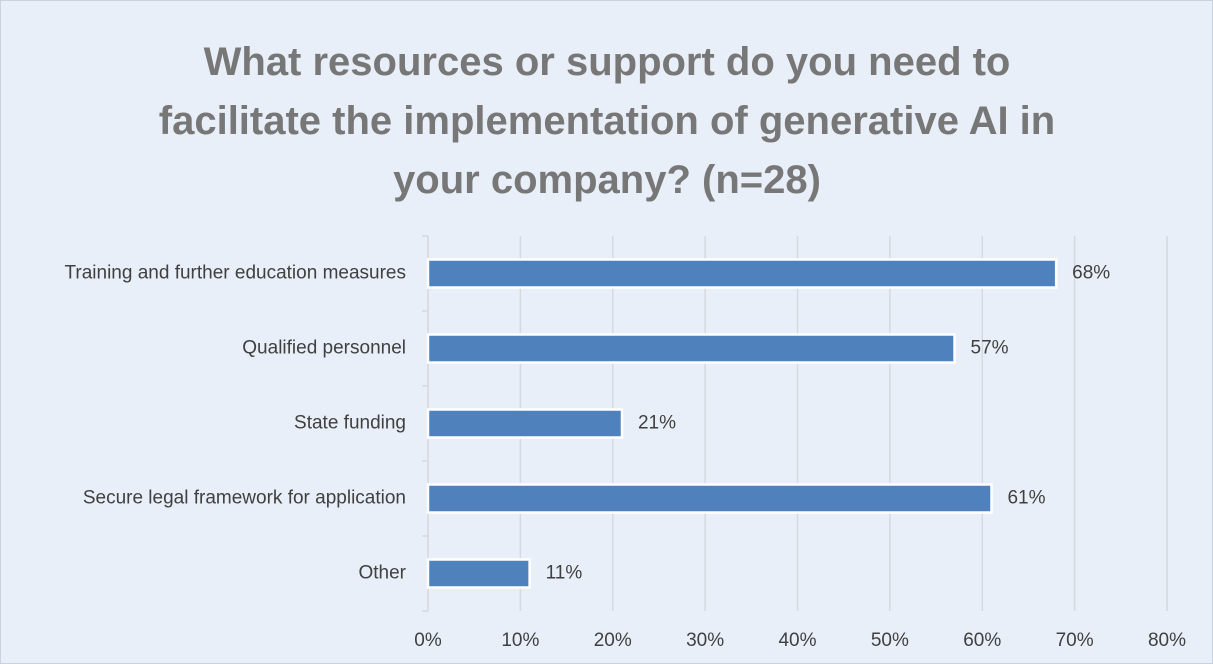 The width and height of the screenshot is (1213, 664). What do you see at coordinates (1091, 273) in the screenshot?
I see `data-label: 68%` at bounding box center [1091, 273].